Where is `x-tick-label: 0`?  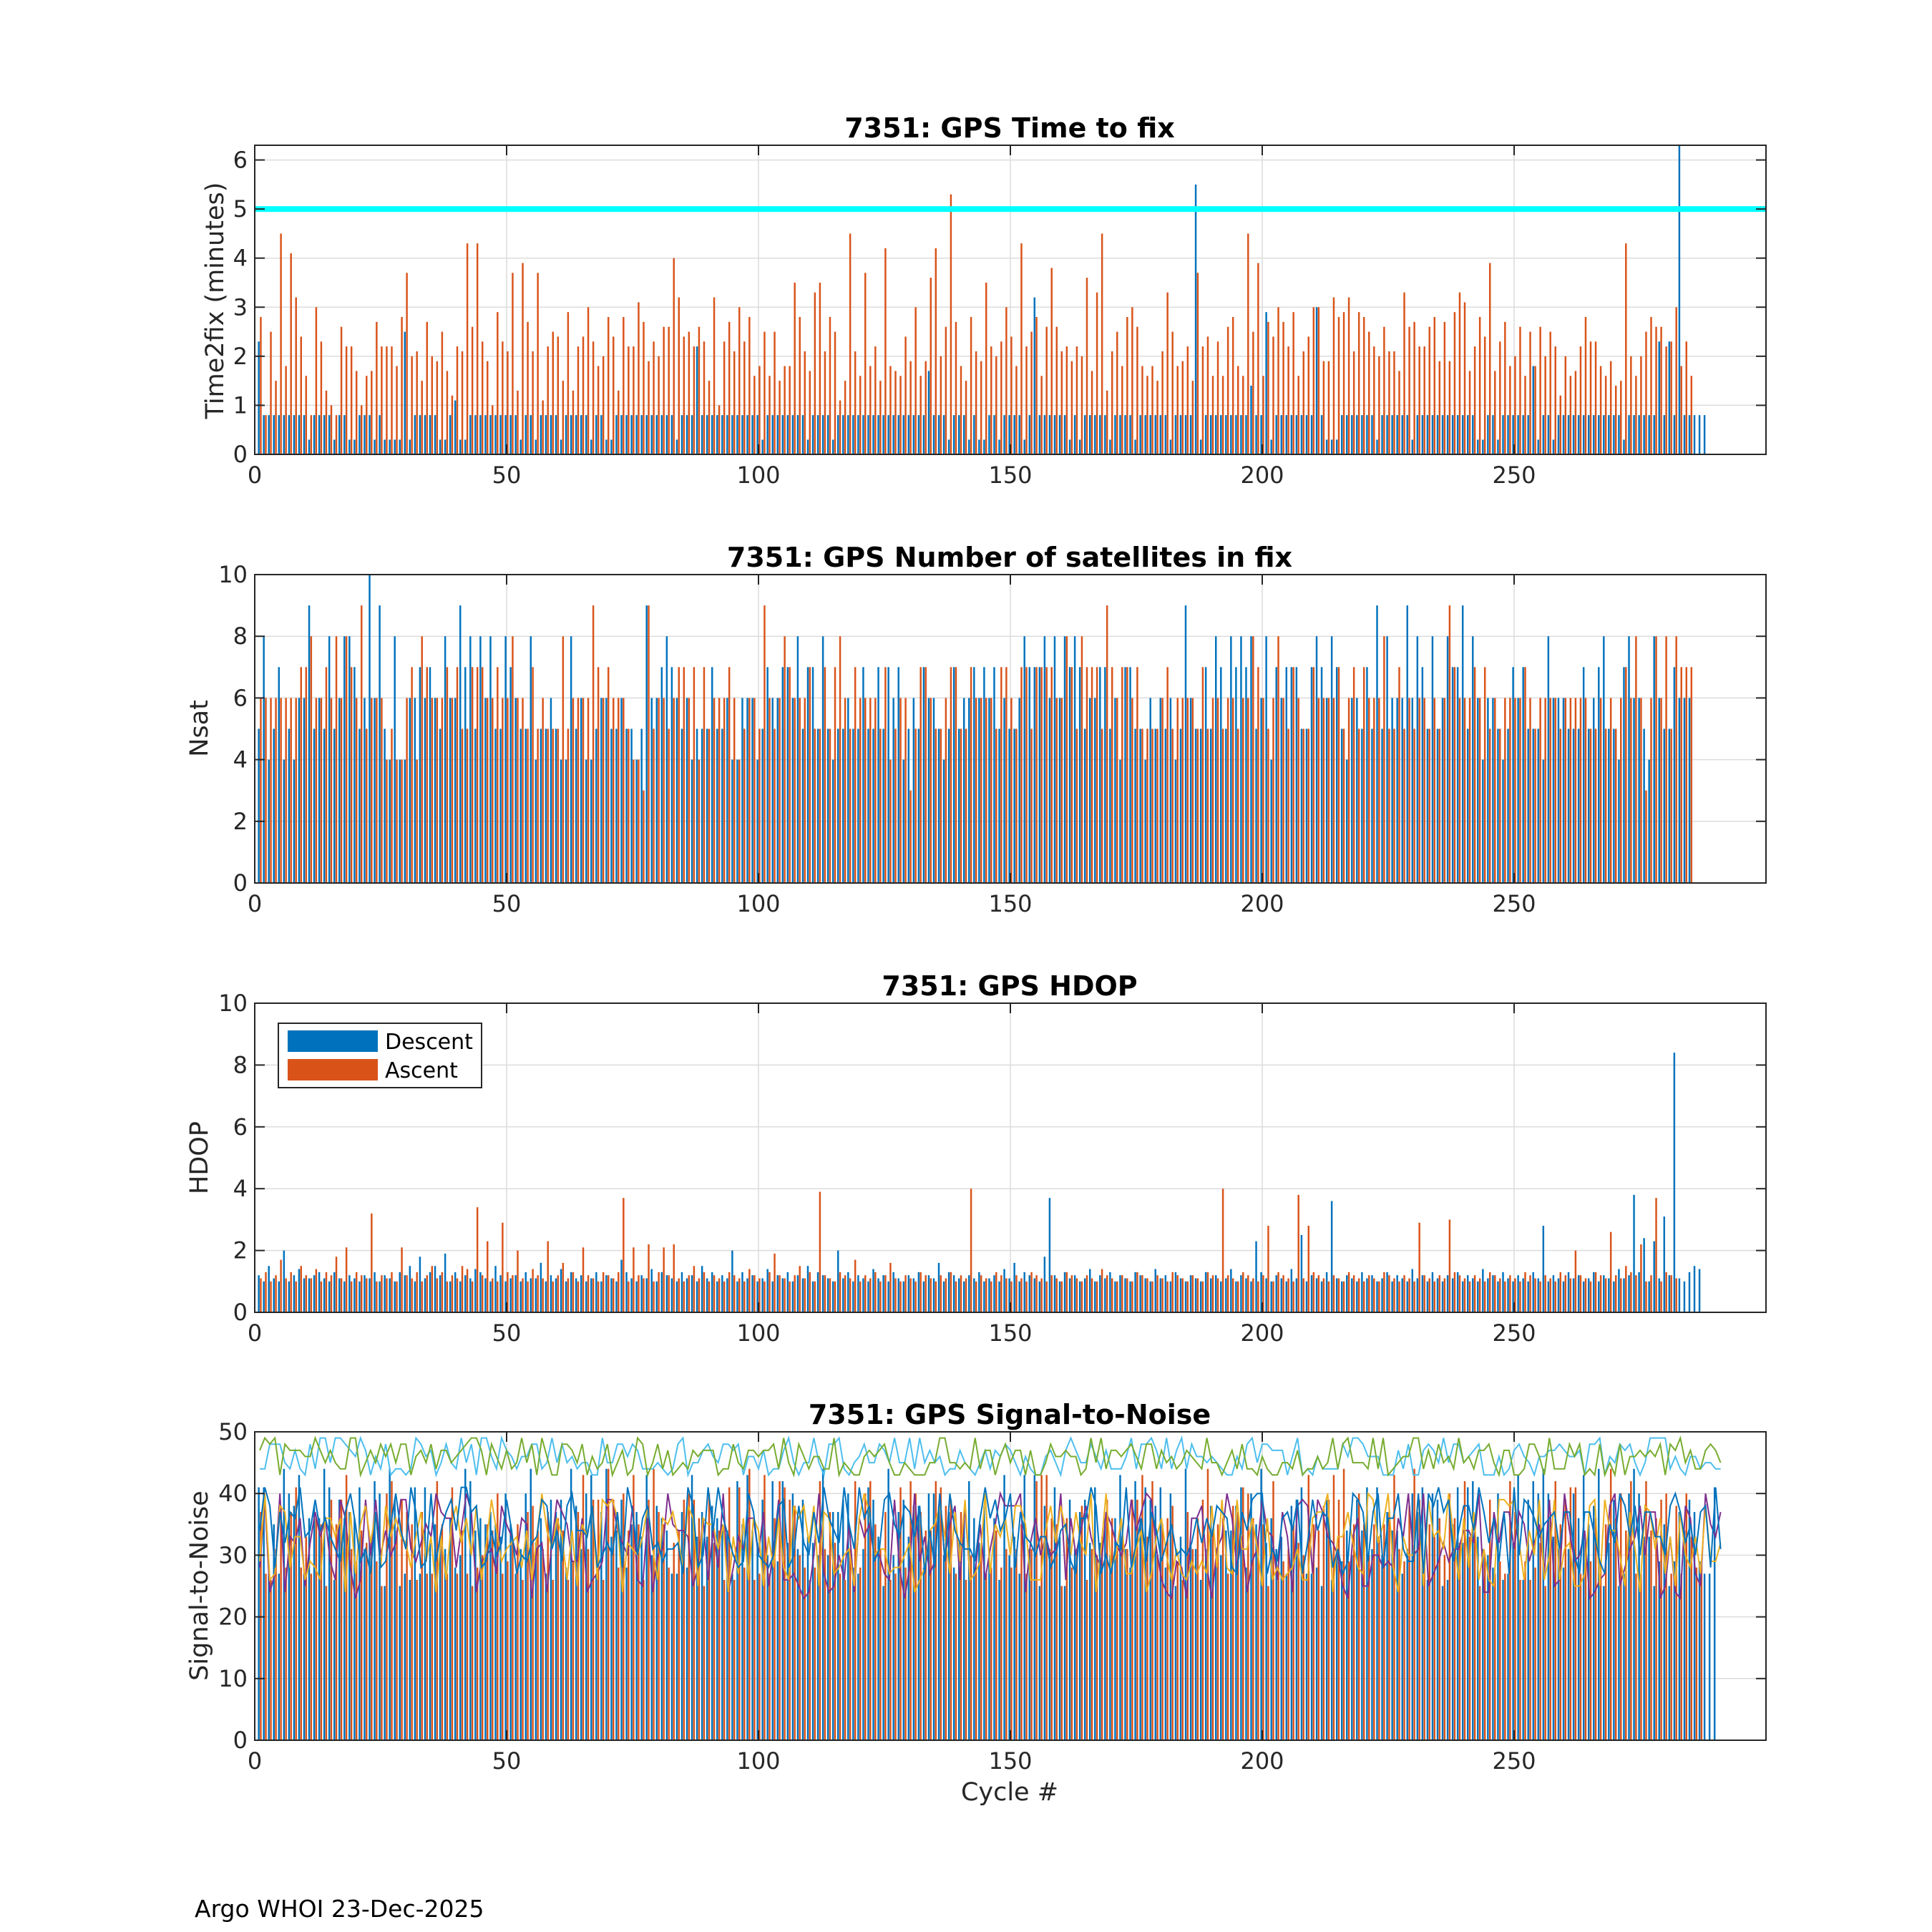
x-tick-label: 0 is located at coordinates (255, 1333).